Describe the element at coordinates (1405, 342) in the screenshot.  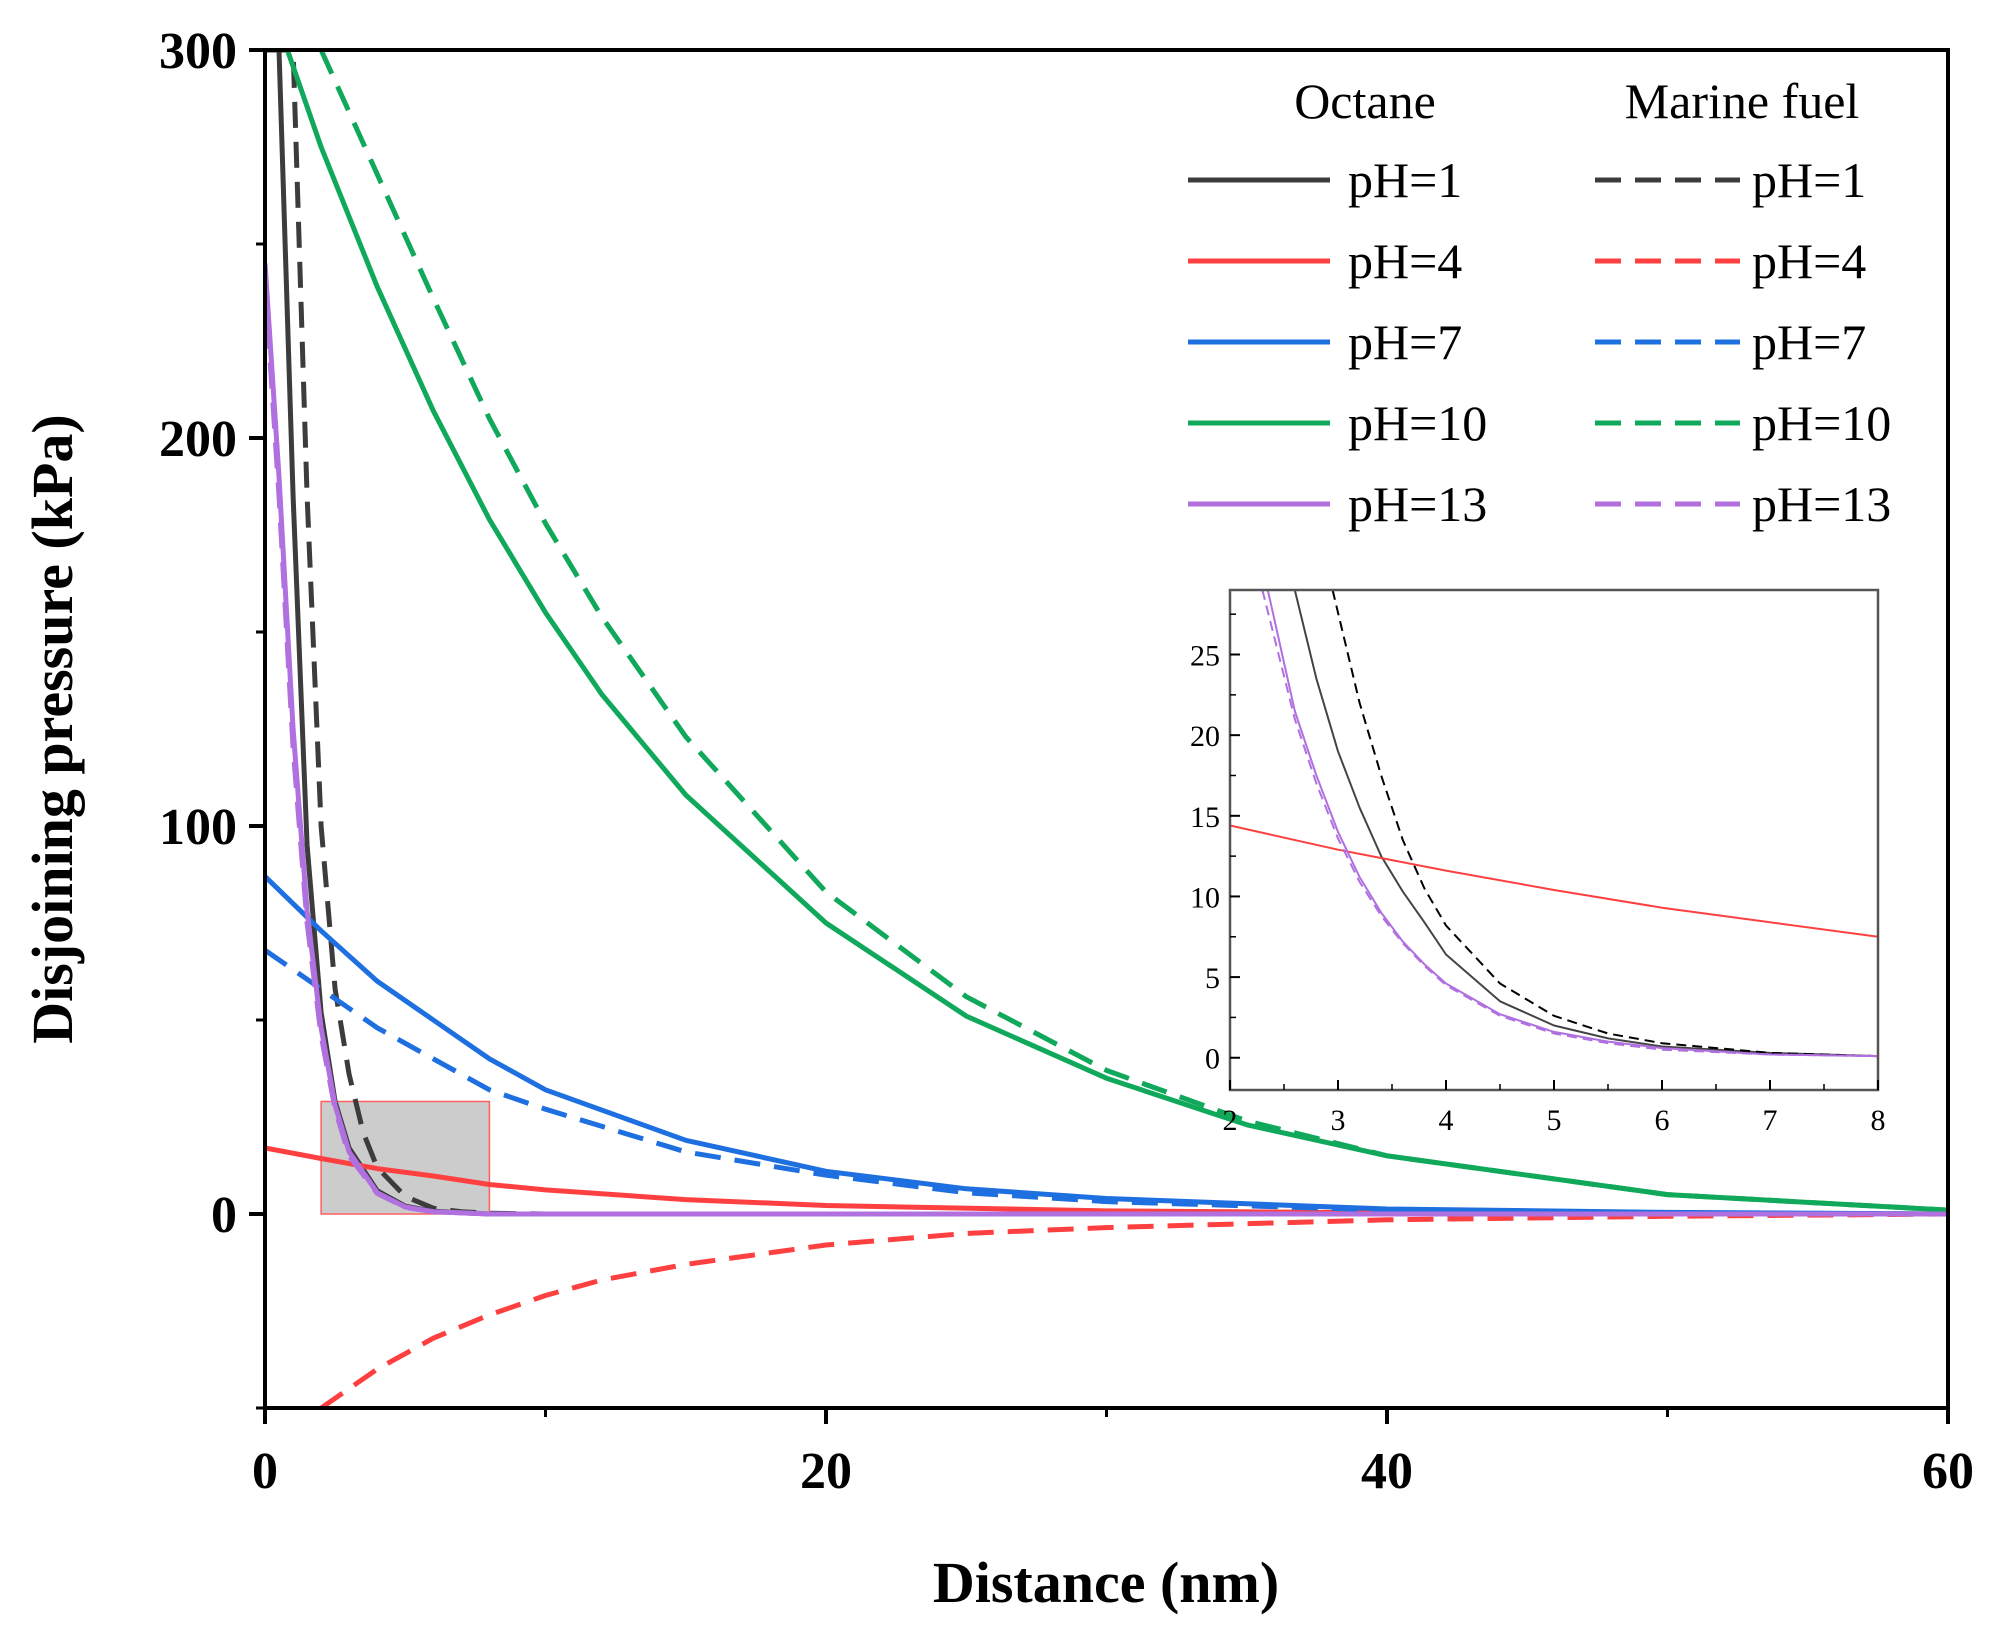
I see `legend-label-octane: pH=7` at that location.